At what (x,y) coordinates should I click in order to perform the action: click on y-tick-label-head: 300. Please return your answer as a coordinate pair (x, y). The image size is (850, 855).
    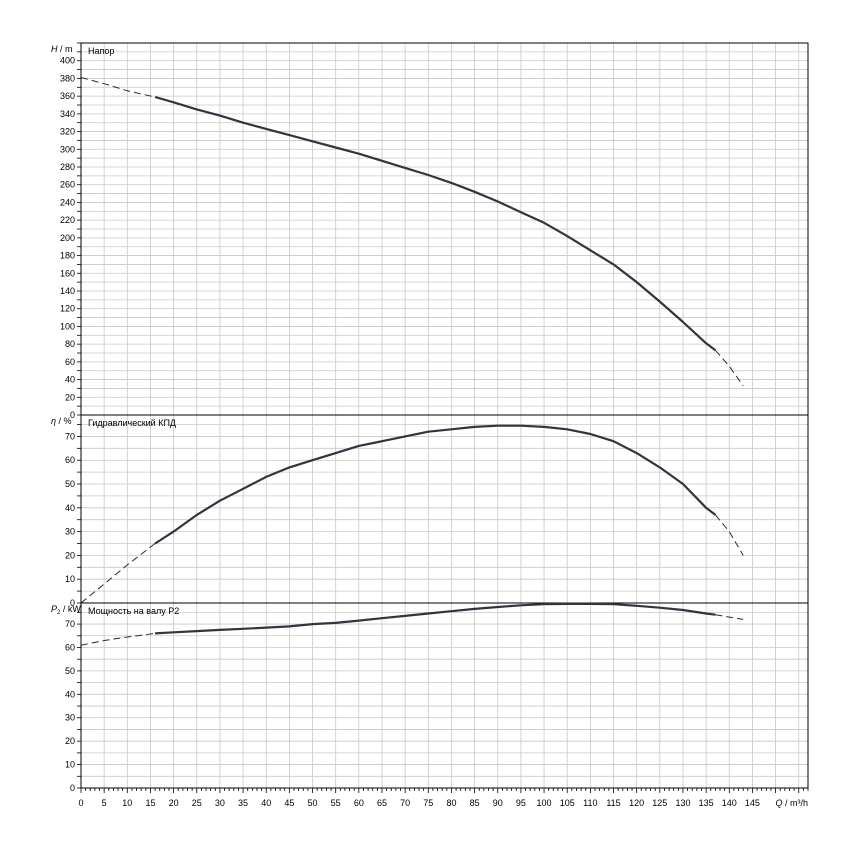
    Looking at the image, I should click on (67, 149).